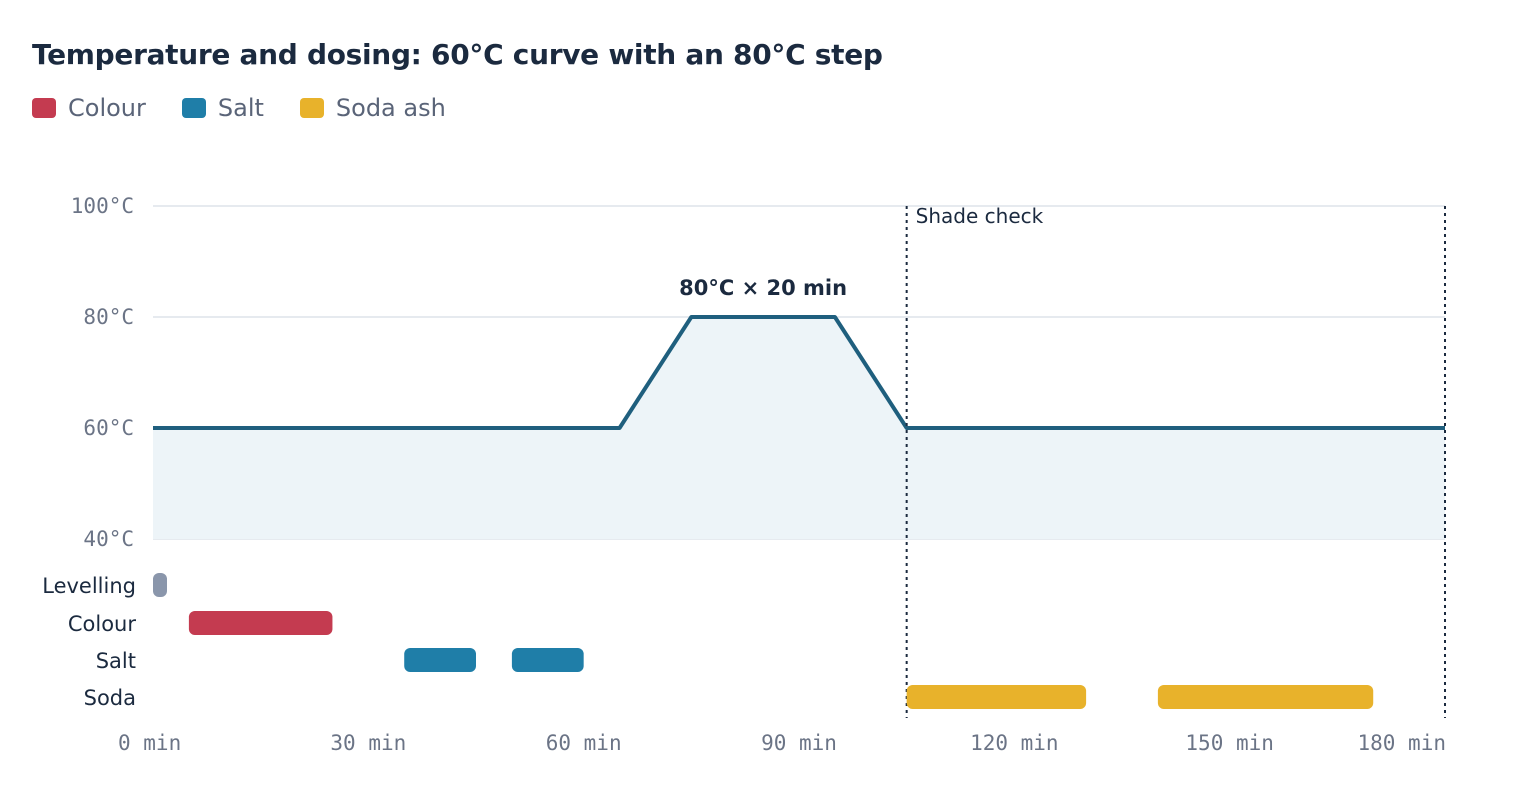 The width and height of the screenshot is (1520, 792). I want to click on marker-label: Shade check, so click(980, 216).